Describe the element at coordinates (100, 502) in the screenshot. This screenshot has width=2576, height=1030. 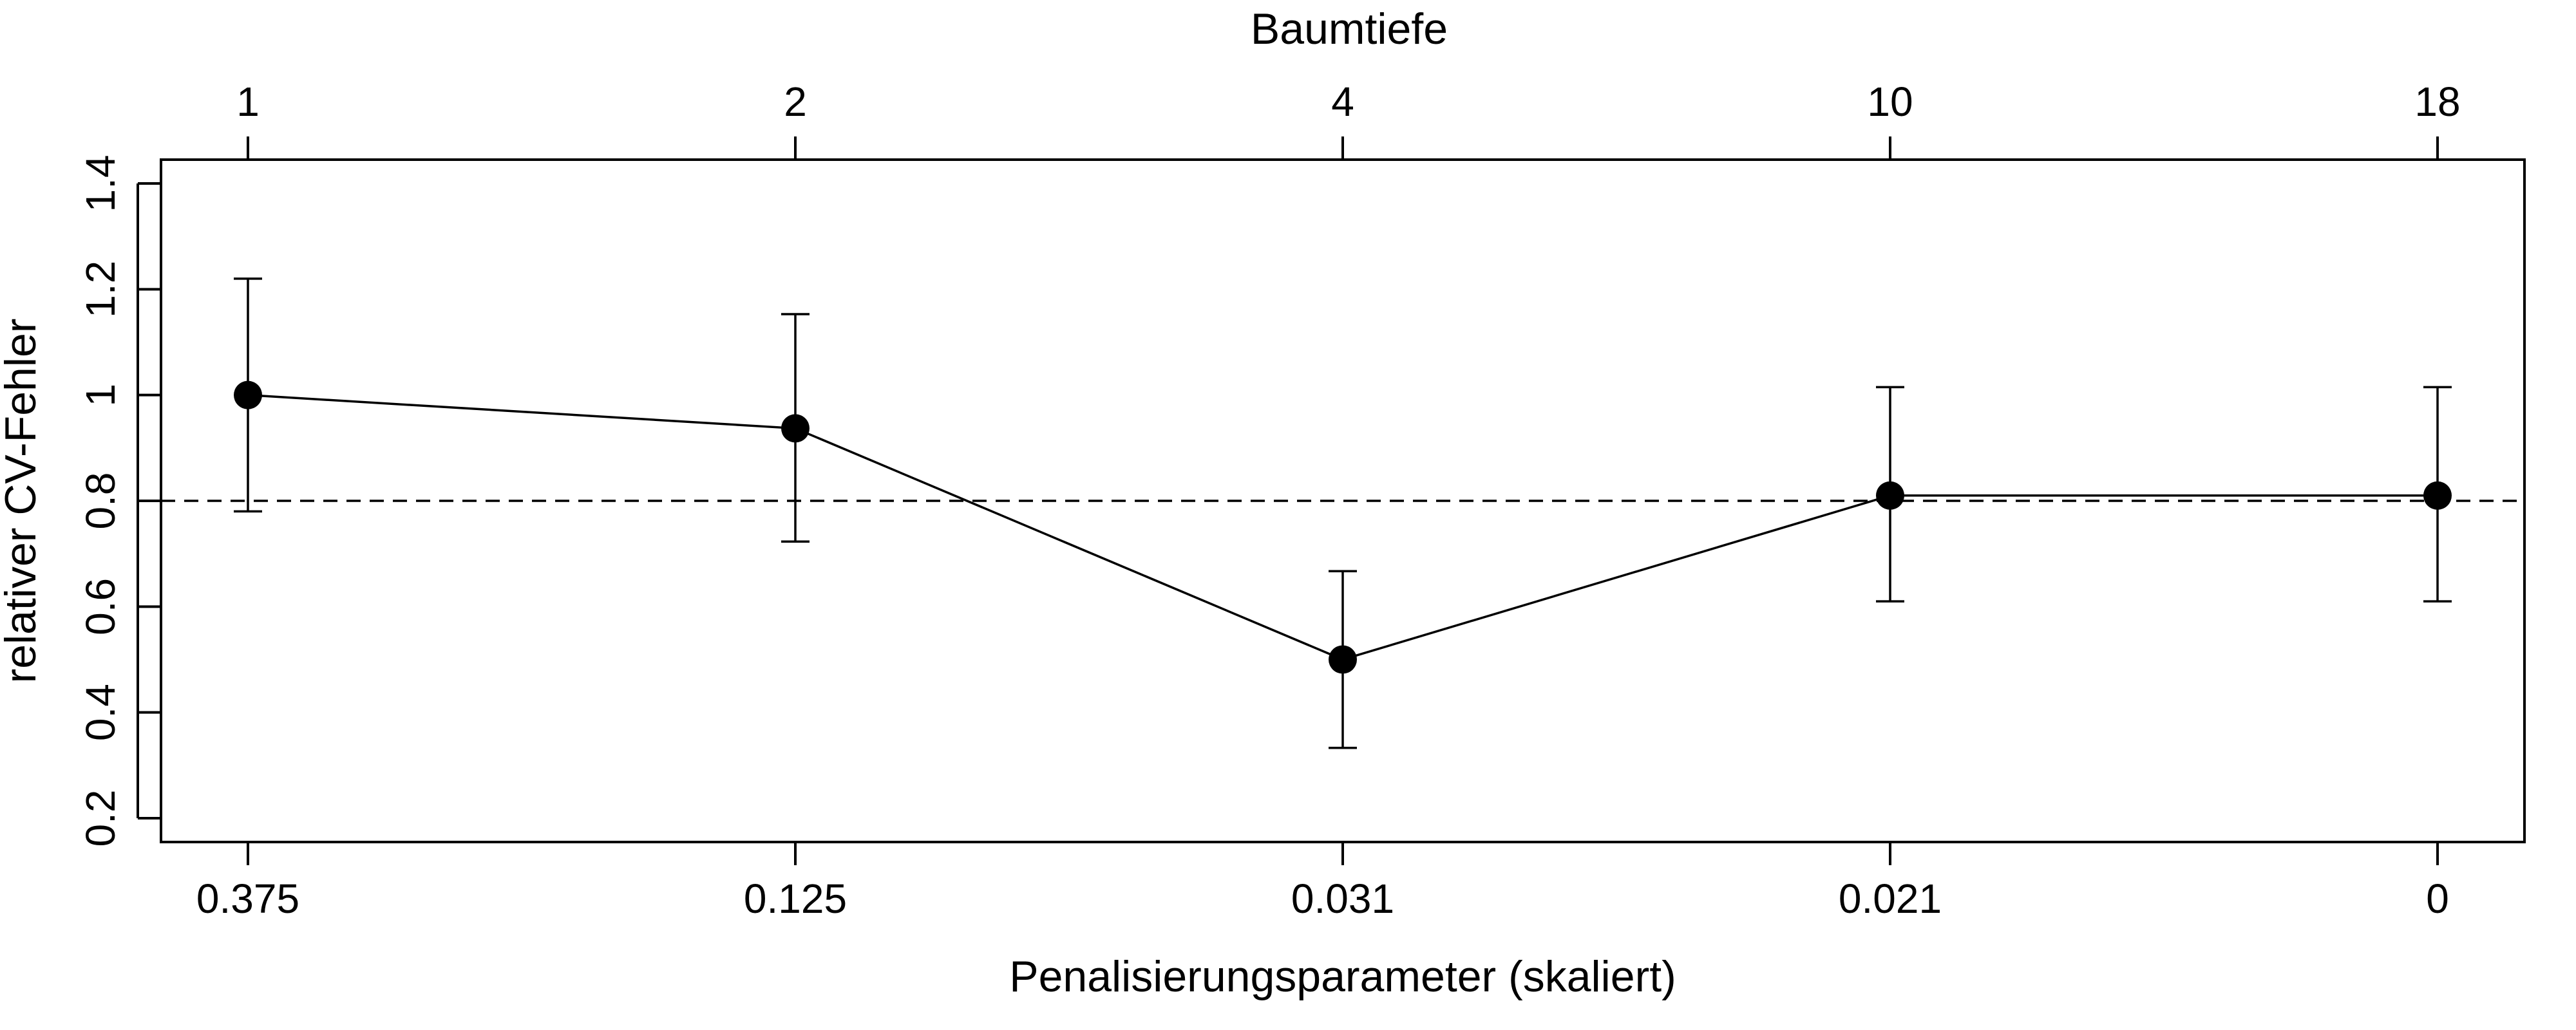
I see `y-tick-label: 0.8` at that location.